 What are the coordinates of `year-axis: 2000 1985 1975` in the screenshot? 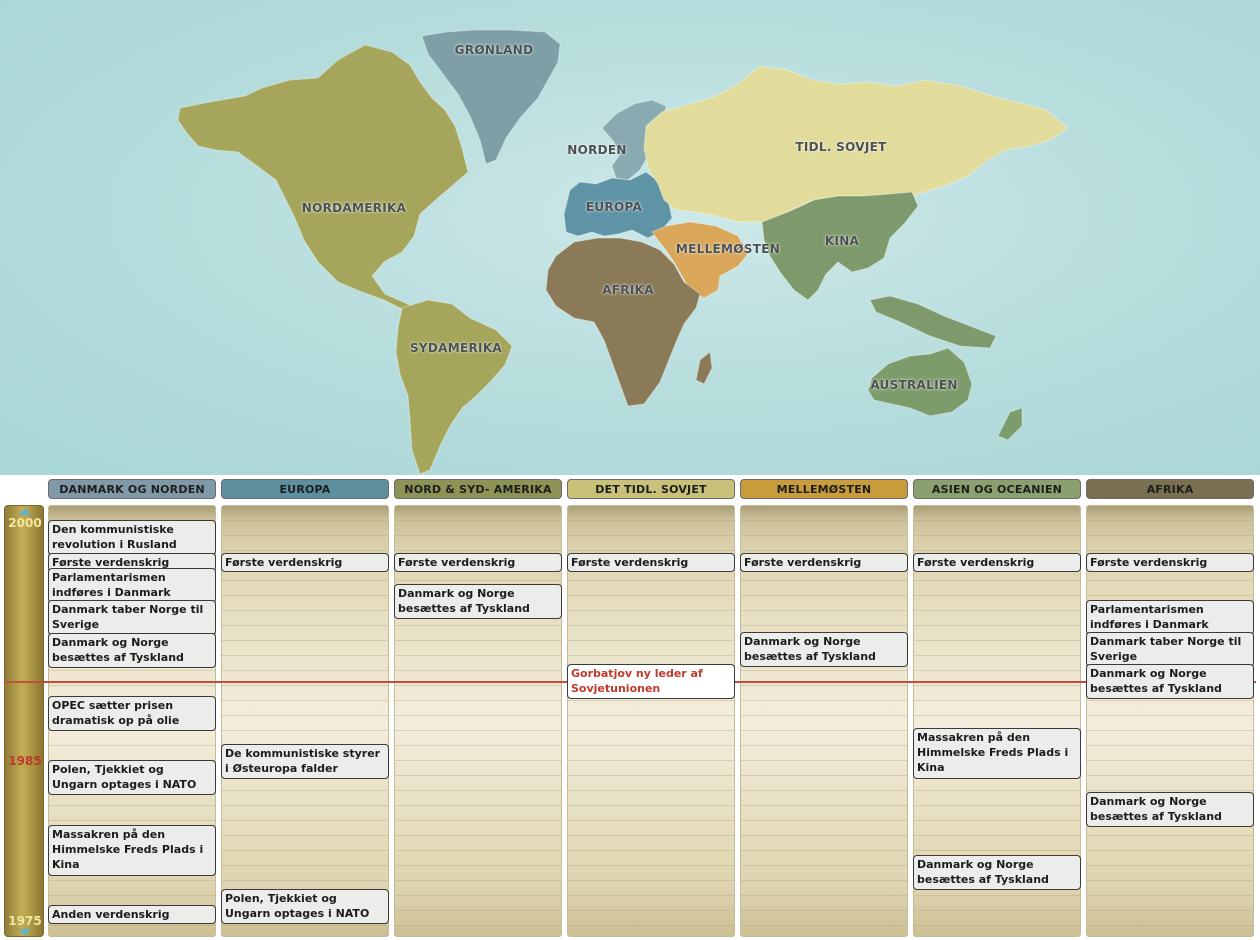 It's located at (24, 721).